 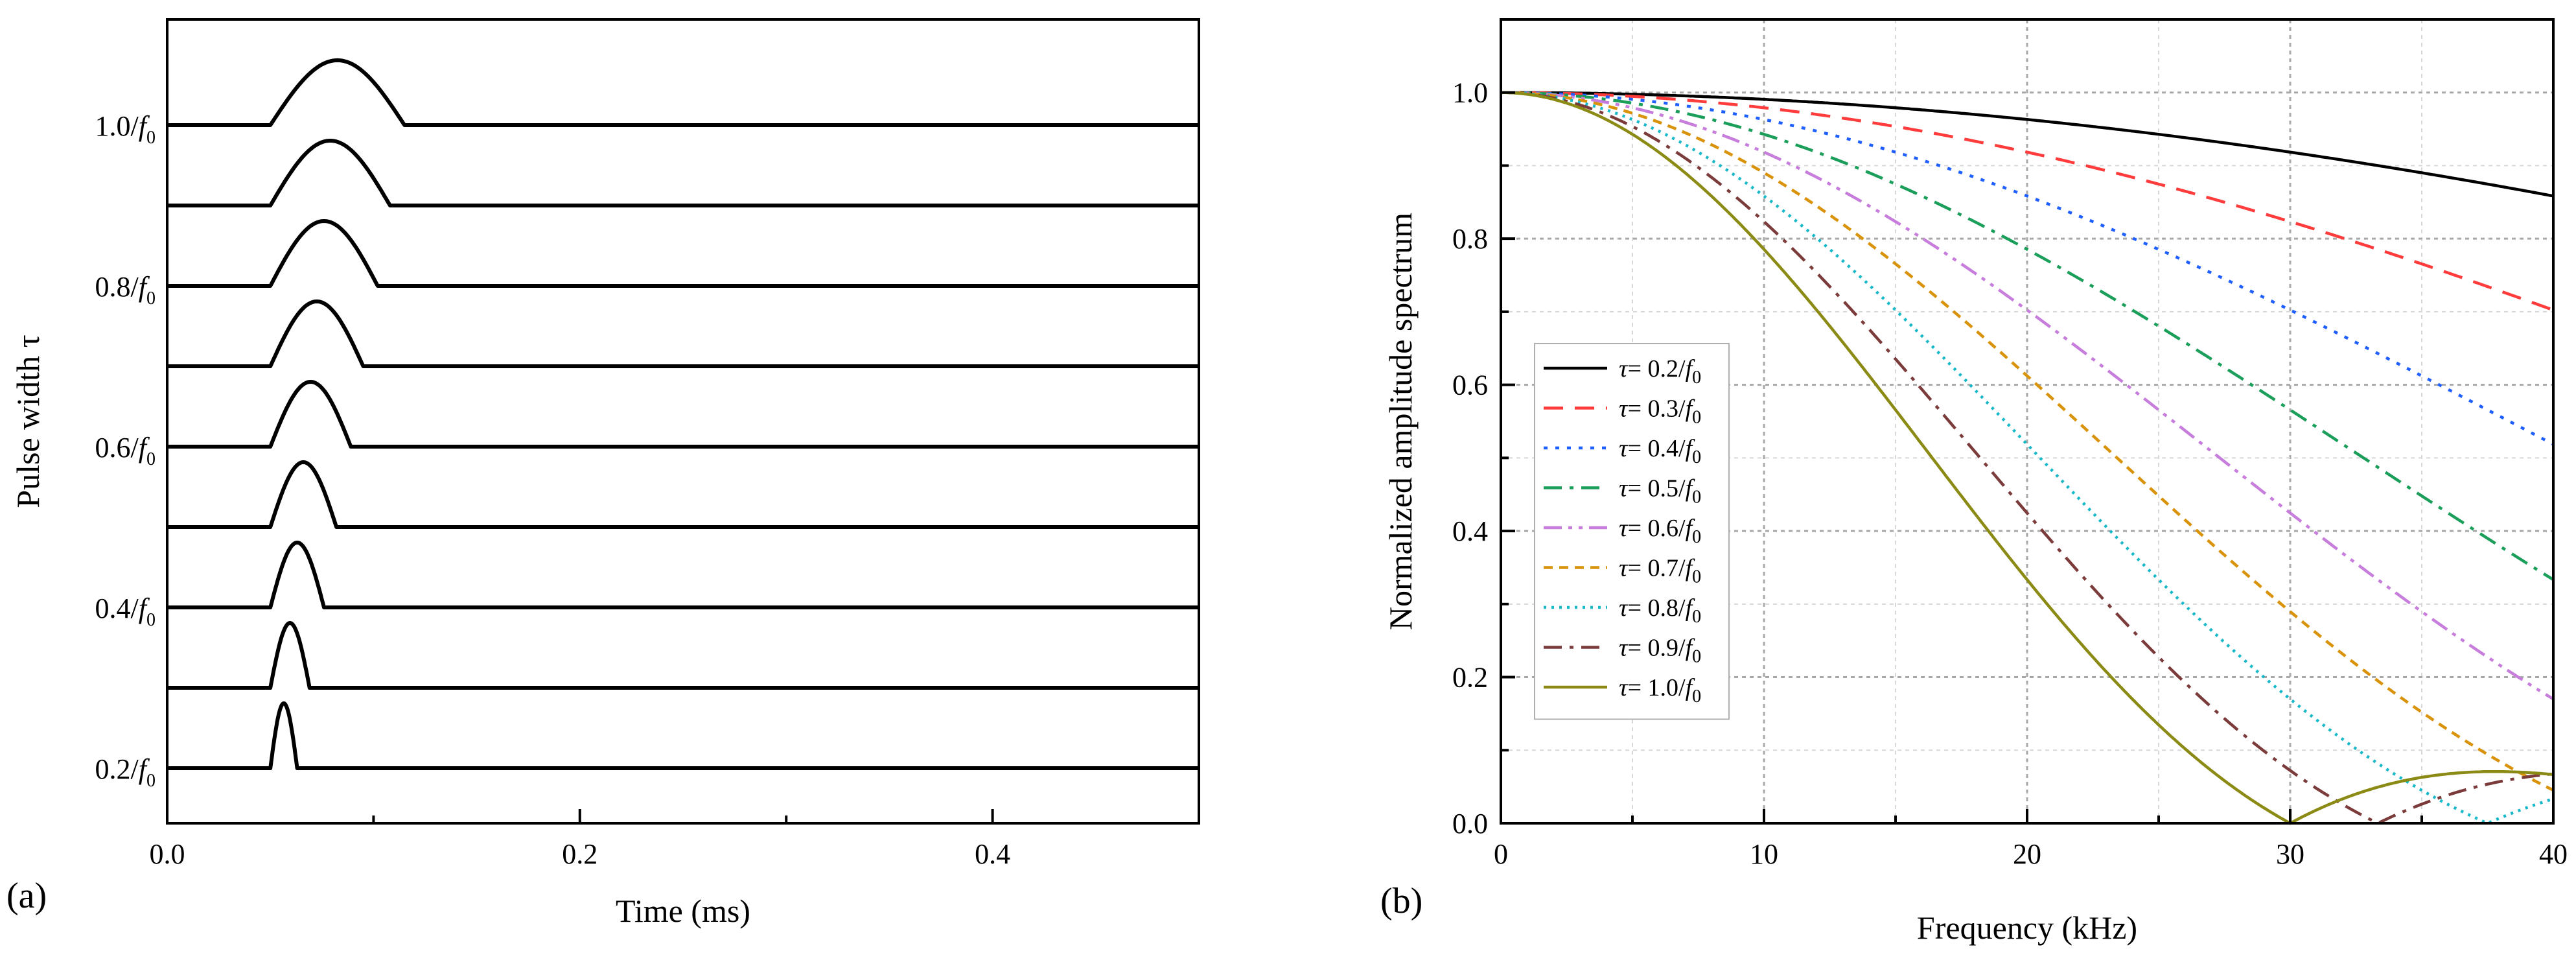 I want to click on b-y-tick-label: 0.0, so click(x=1470, y=823).